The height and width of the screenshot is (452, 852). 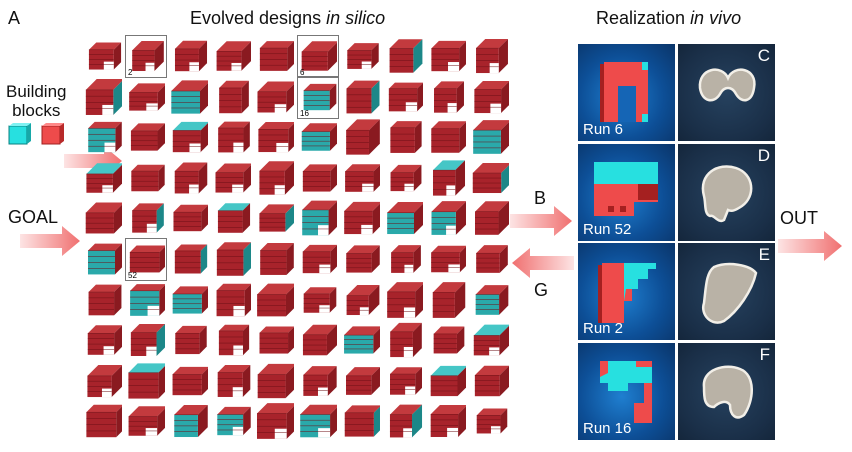 I want to click on building-blocks-label: Building blocks, so click(x=36, y=101).